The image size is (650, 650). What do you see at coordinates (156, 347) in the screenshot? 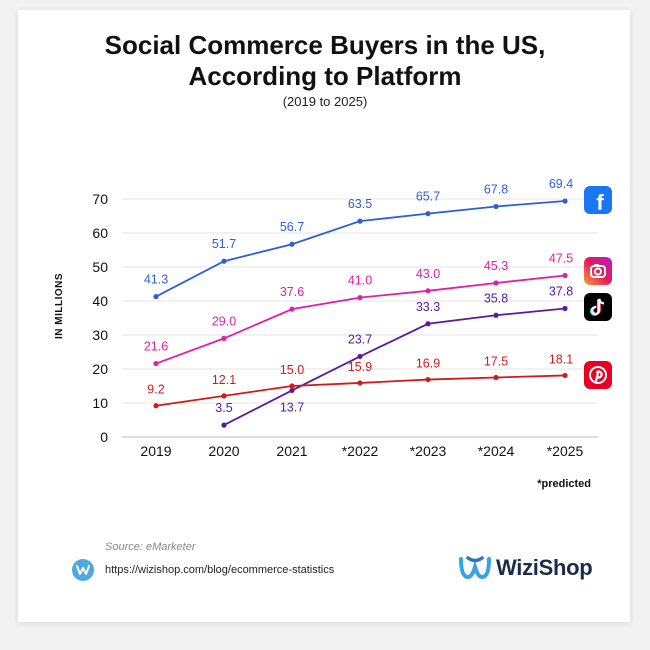
I see `instagram-data-label: 21.6` at bounding box center [156, 347].